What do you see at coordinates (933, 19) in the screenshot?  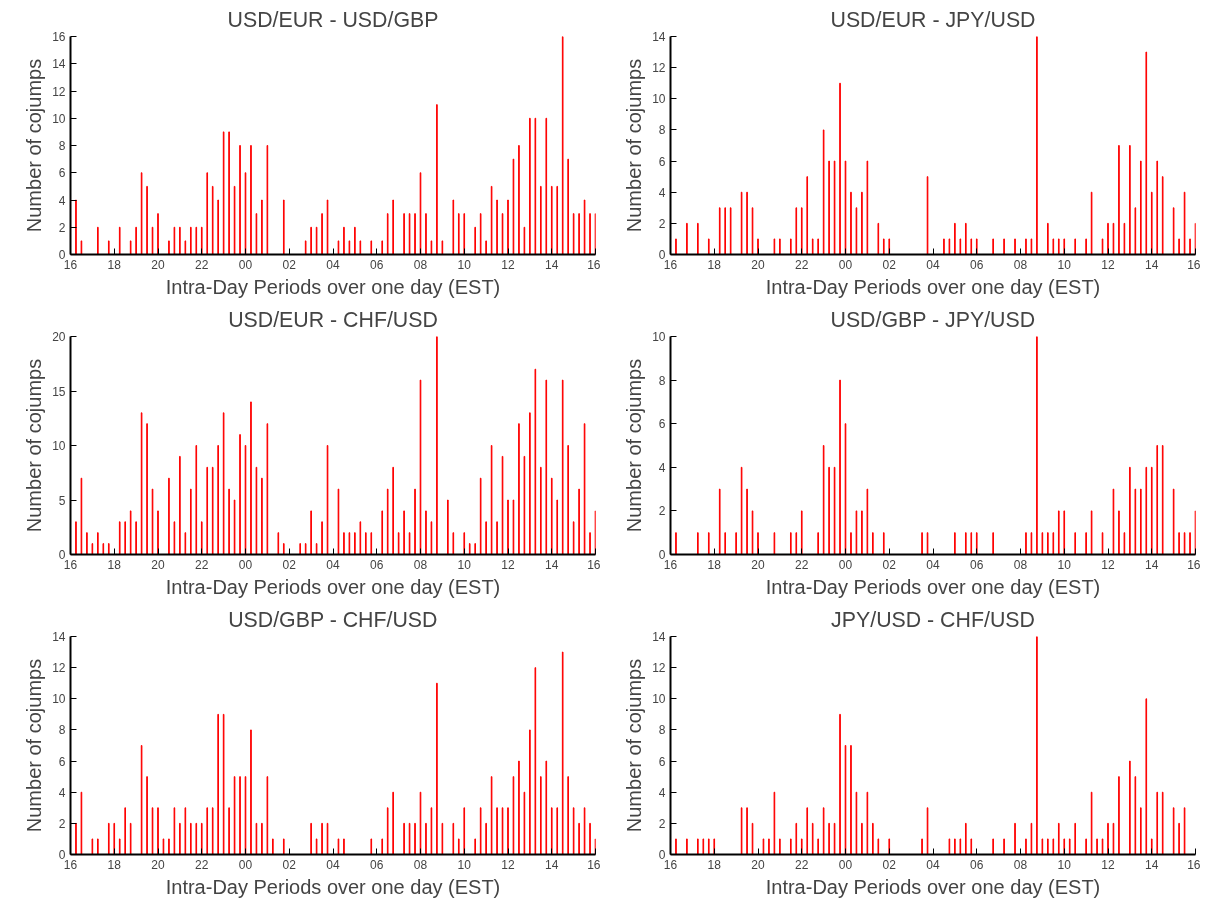 I see `chart-title: USD/EUR - JPY/USD` at bounding box center [933, 19].